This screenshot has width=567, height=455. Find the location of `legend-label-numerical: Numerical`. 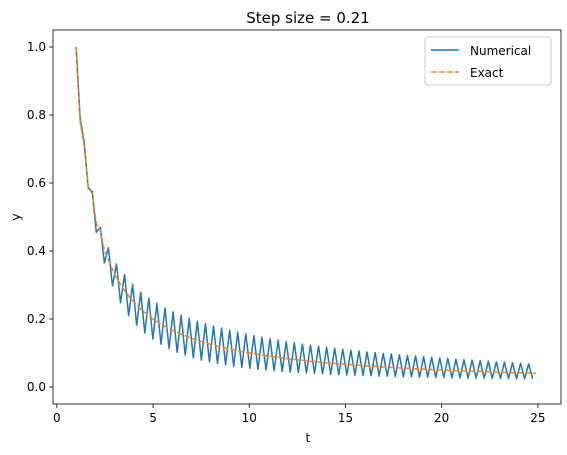

legend-label-numerical: Numerical is located at coordinates (500, 51).